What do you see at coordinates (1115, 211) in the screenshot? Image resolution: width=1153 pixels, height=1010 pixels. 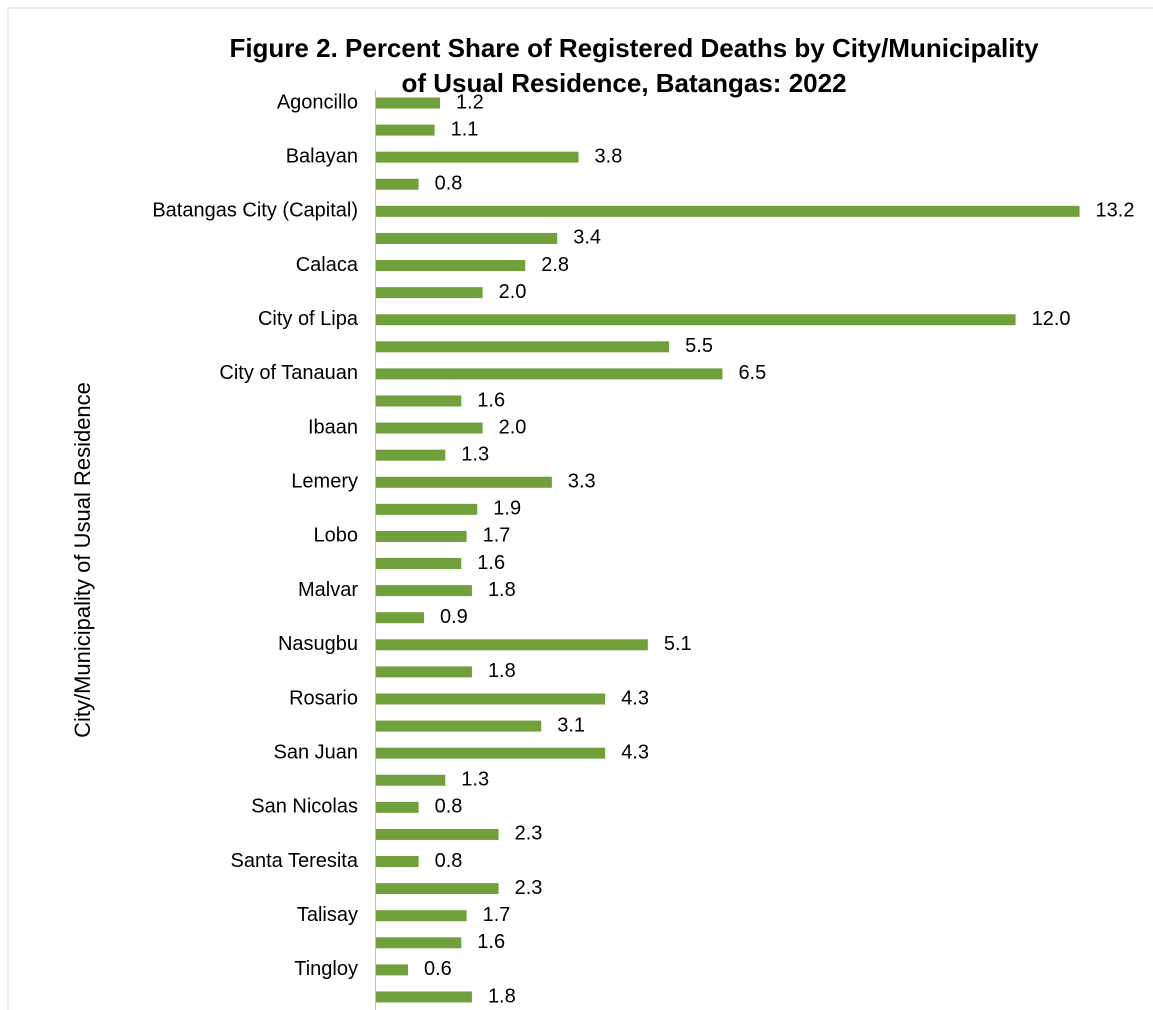 I see `value-label: 13.2` at bounding box center [1115, 211].